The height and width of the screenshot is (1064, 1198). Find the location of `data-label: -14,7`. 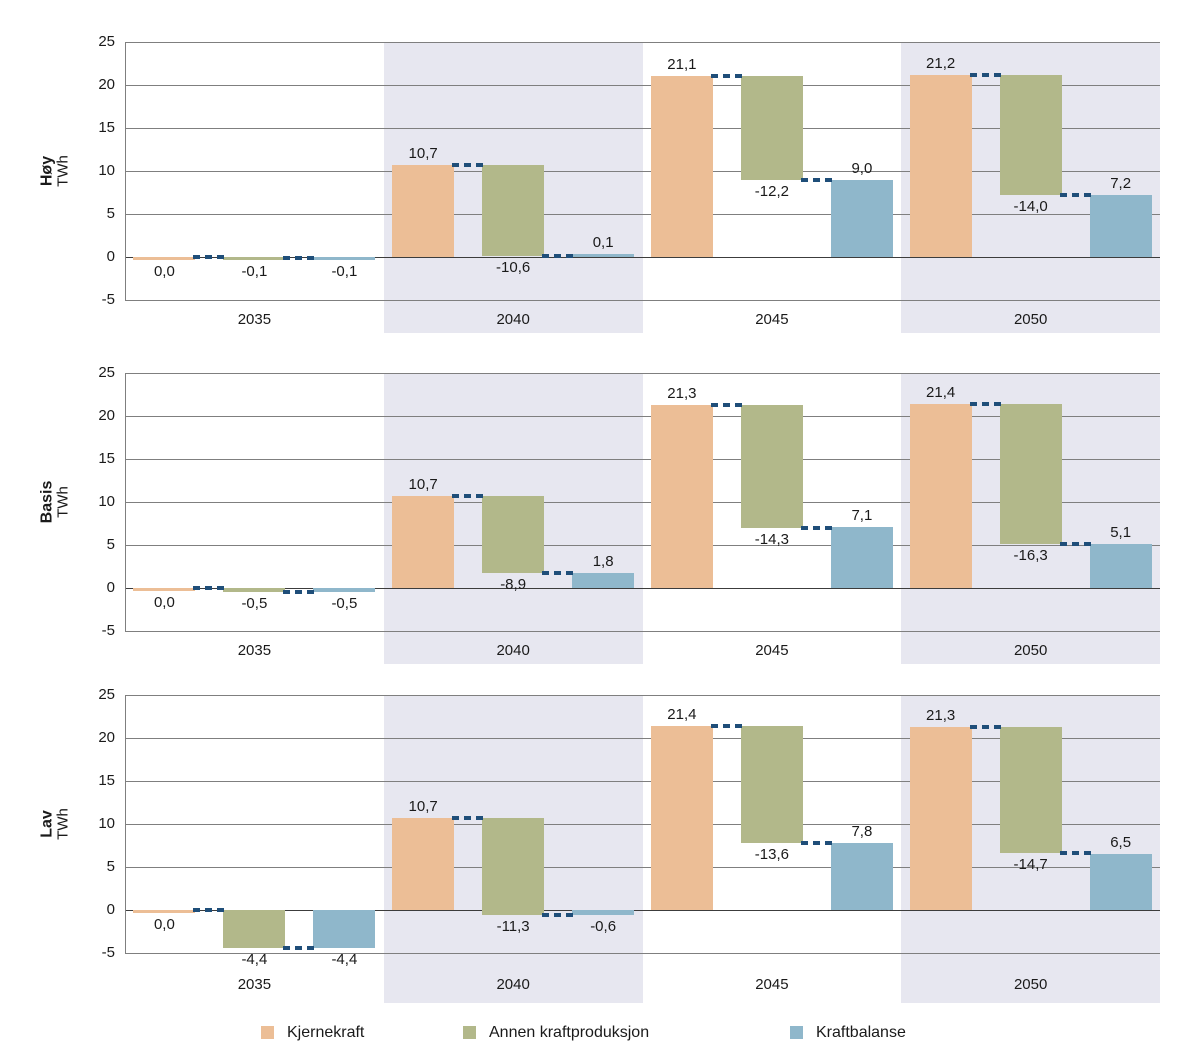

data-label: -14,7 is located at coordinates (1030, 865).